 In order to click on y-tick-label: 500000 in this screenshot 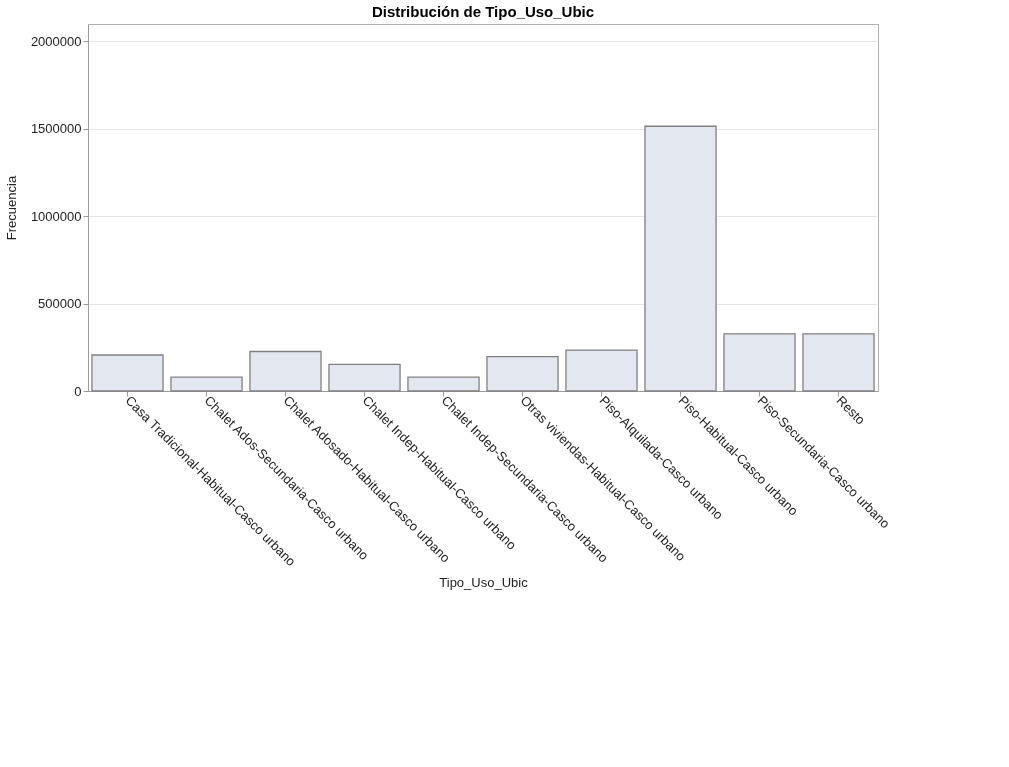, I will do `click(60, 304)`.